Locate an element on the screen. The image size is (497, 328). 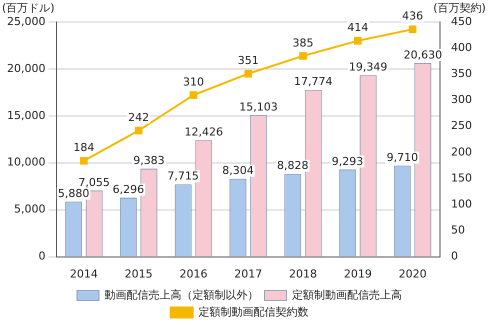
data-label: 8,304 is located at coordinates (238, 171).